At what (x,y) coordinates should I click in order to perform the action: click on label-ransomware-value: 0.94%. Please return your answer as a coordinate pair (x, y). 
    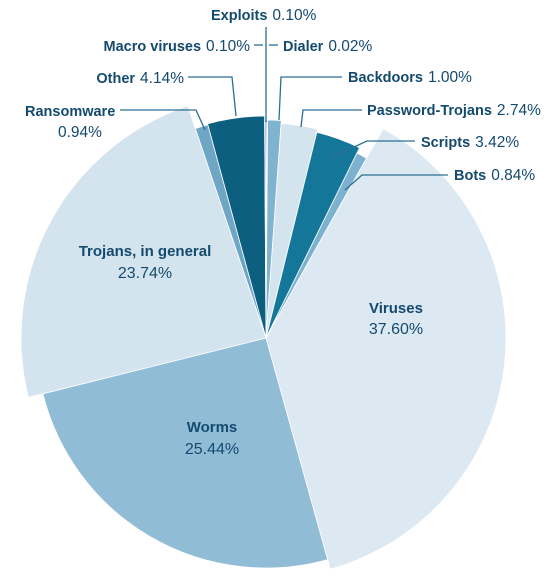
    Looking at the image, I should click on (80, 132).